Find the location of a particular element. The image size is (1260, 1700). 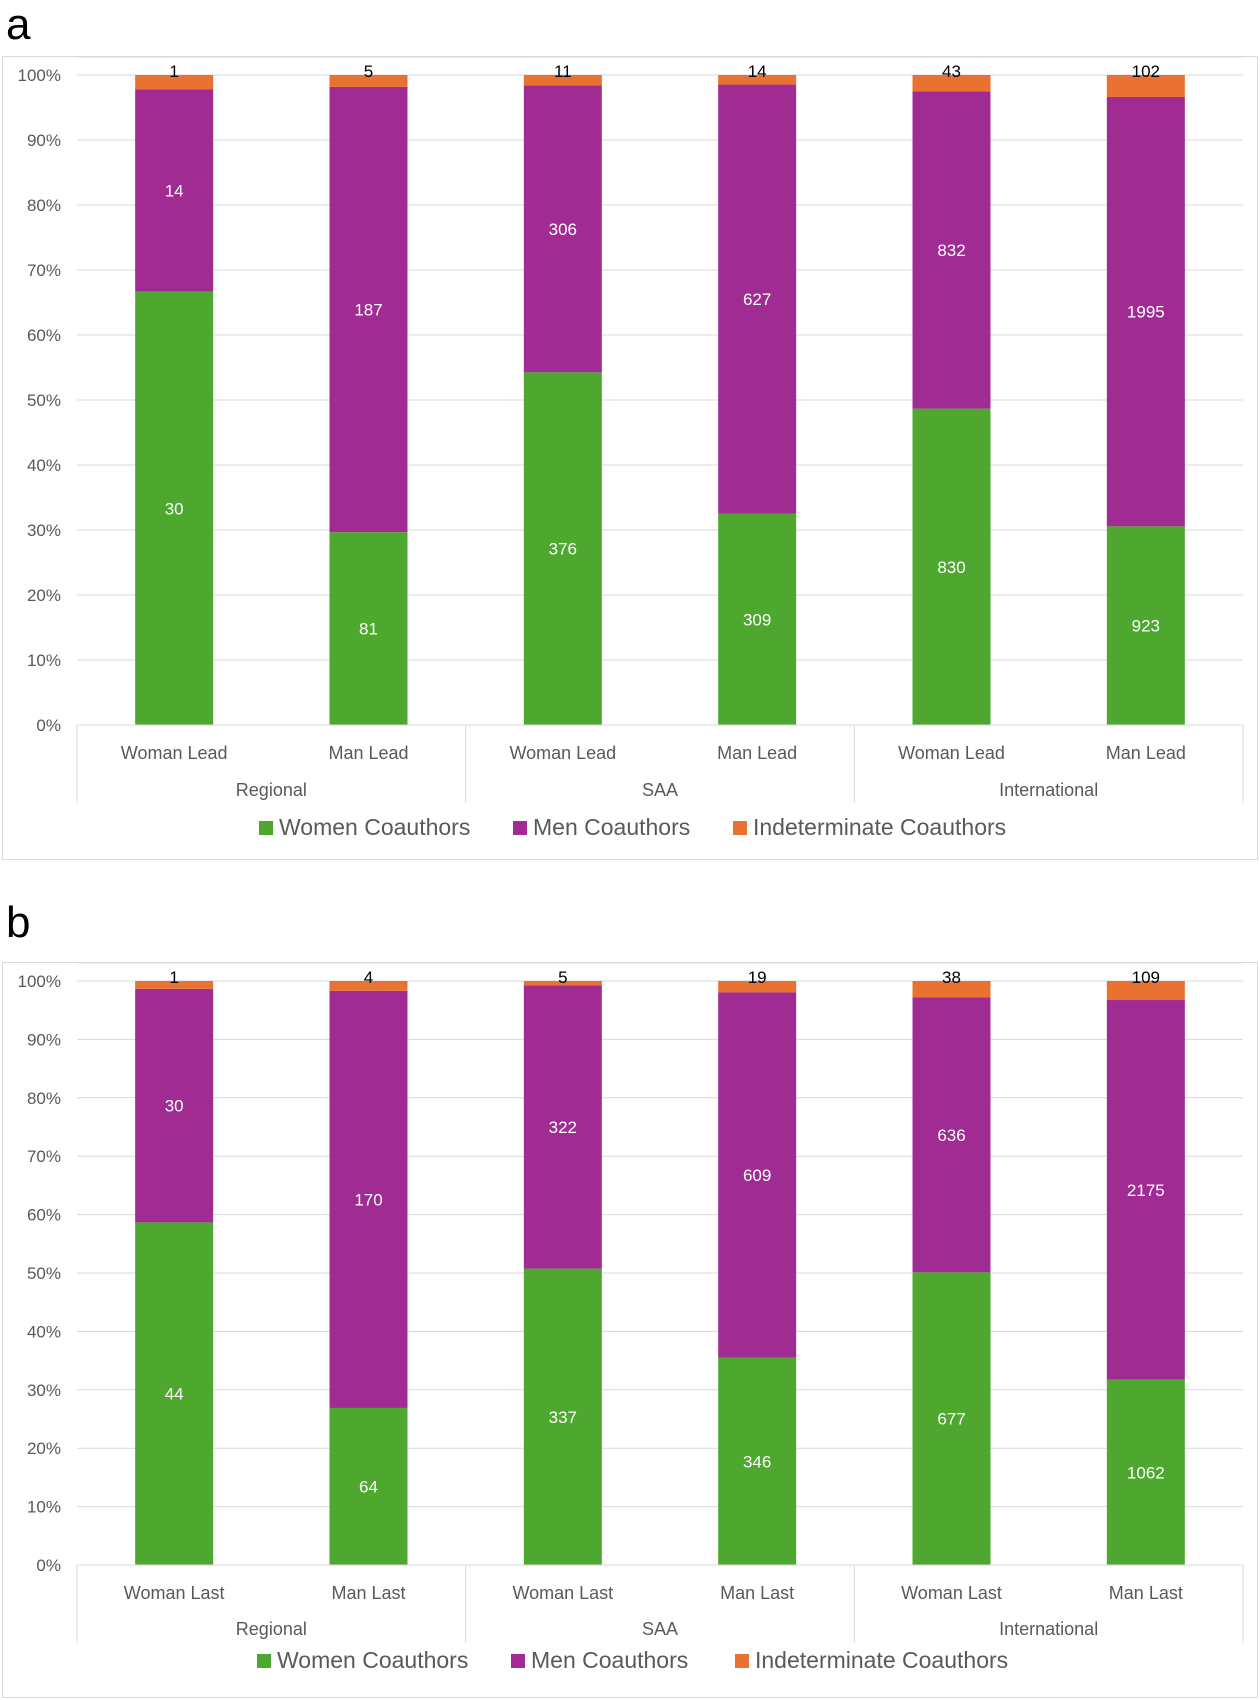

chart-a-data-label: 376 is located at coordinates (563, 549).